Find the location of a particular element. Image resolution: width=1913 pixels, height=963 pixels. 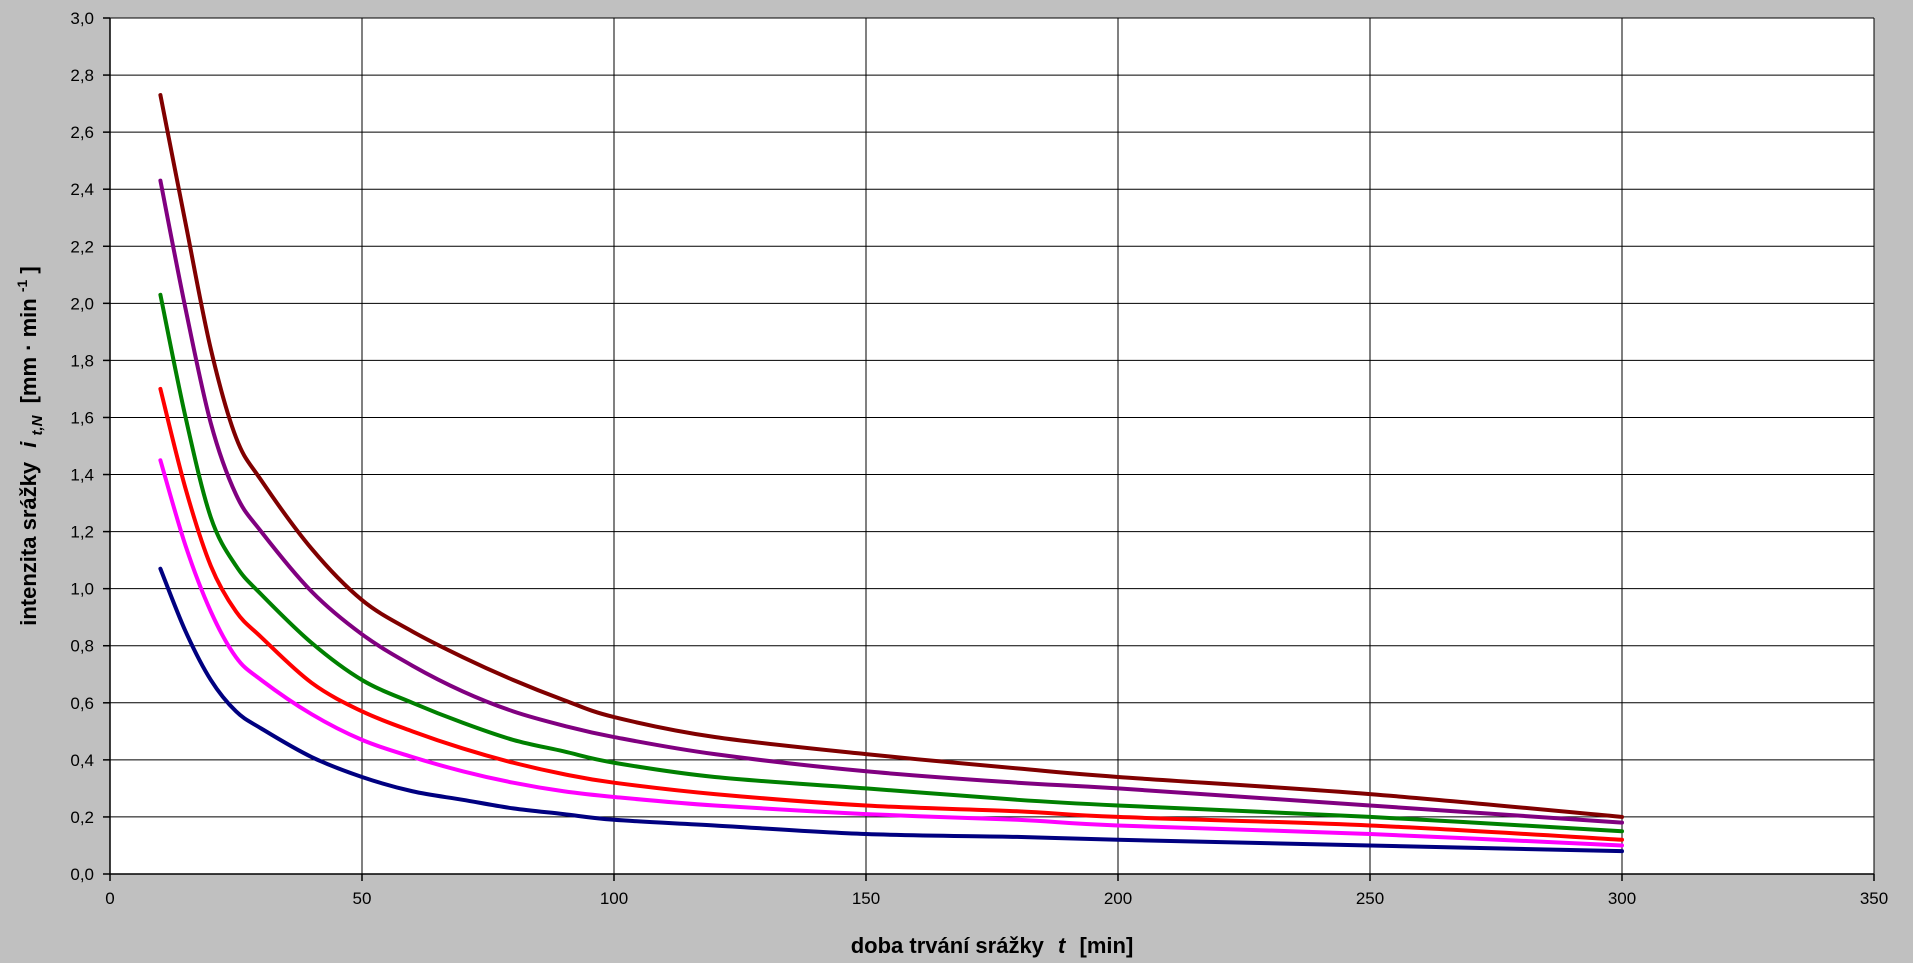

y-tick-label: 0,8 is located at coordinates (82, 646).